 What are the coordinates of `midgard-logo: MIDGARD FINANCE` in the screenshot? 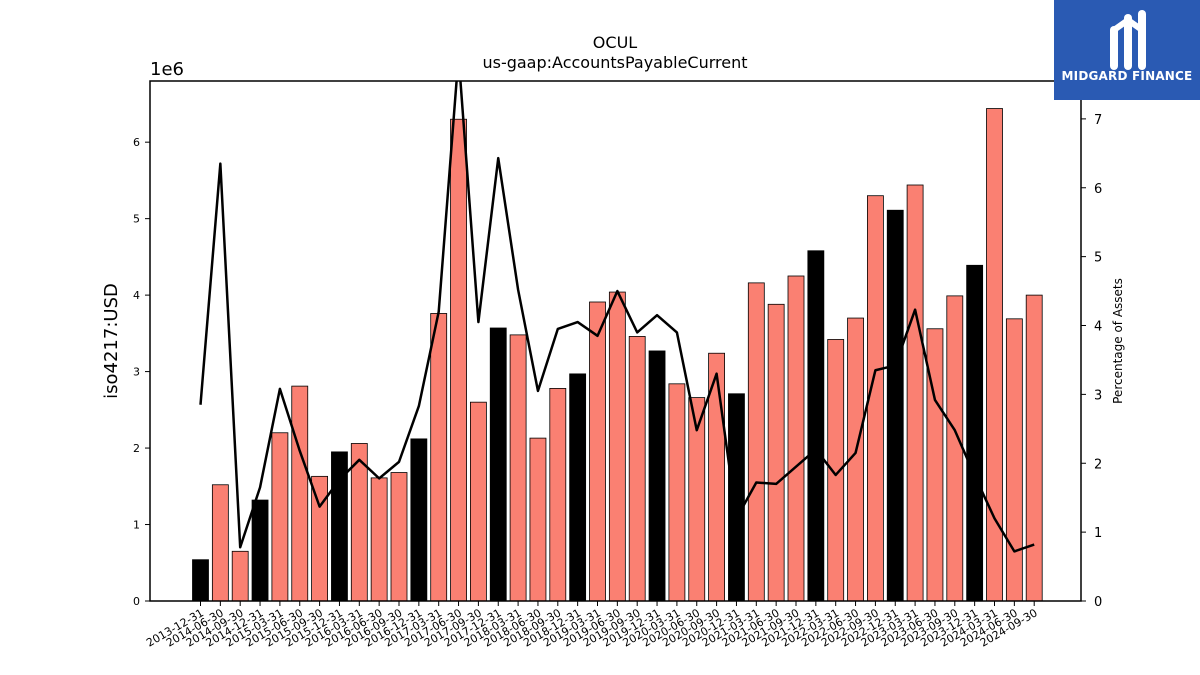 It's located at (1127, 50).